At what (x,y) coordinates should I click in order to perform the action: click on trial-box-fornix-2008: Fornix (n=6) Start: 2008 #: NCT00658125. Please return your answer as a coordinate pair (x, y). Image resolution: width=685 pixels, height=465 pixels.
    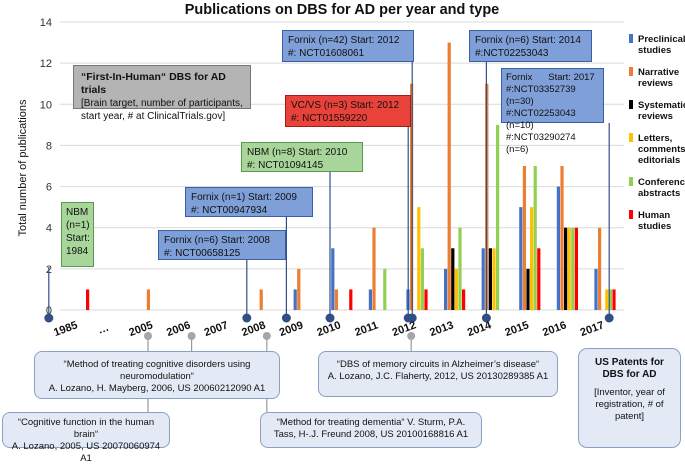
    Looking at the image, I should click on (222, 245).